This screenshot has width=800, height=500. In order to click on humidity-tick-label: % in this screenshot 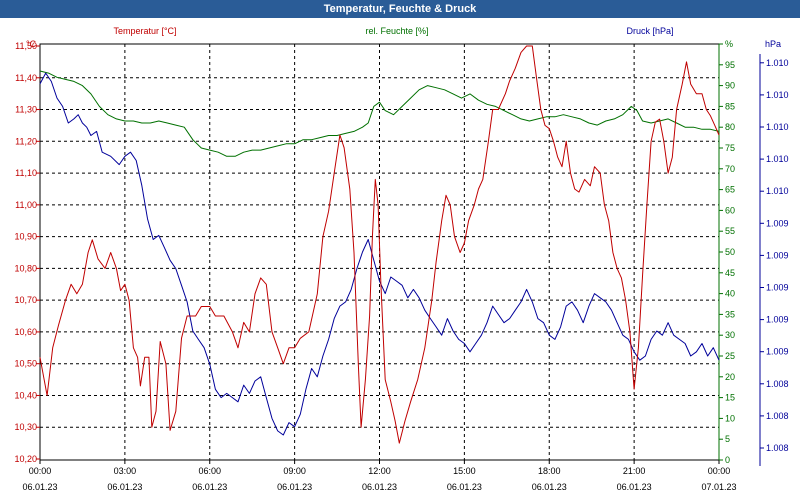, I will do `click(729, 44)`.